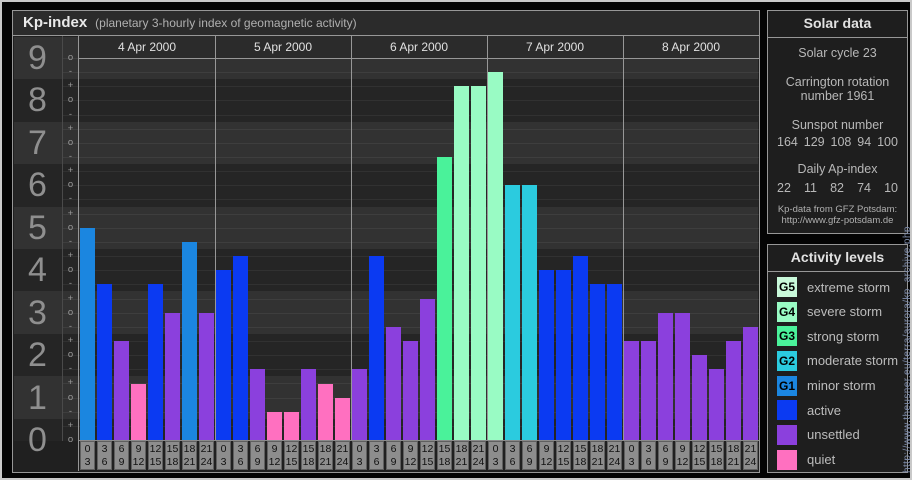  I want to click on solar-value: 94, so click(864, 142).